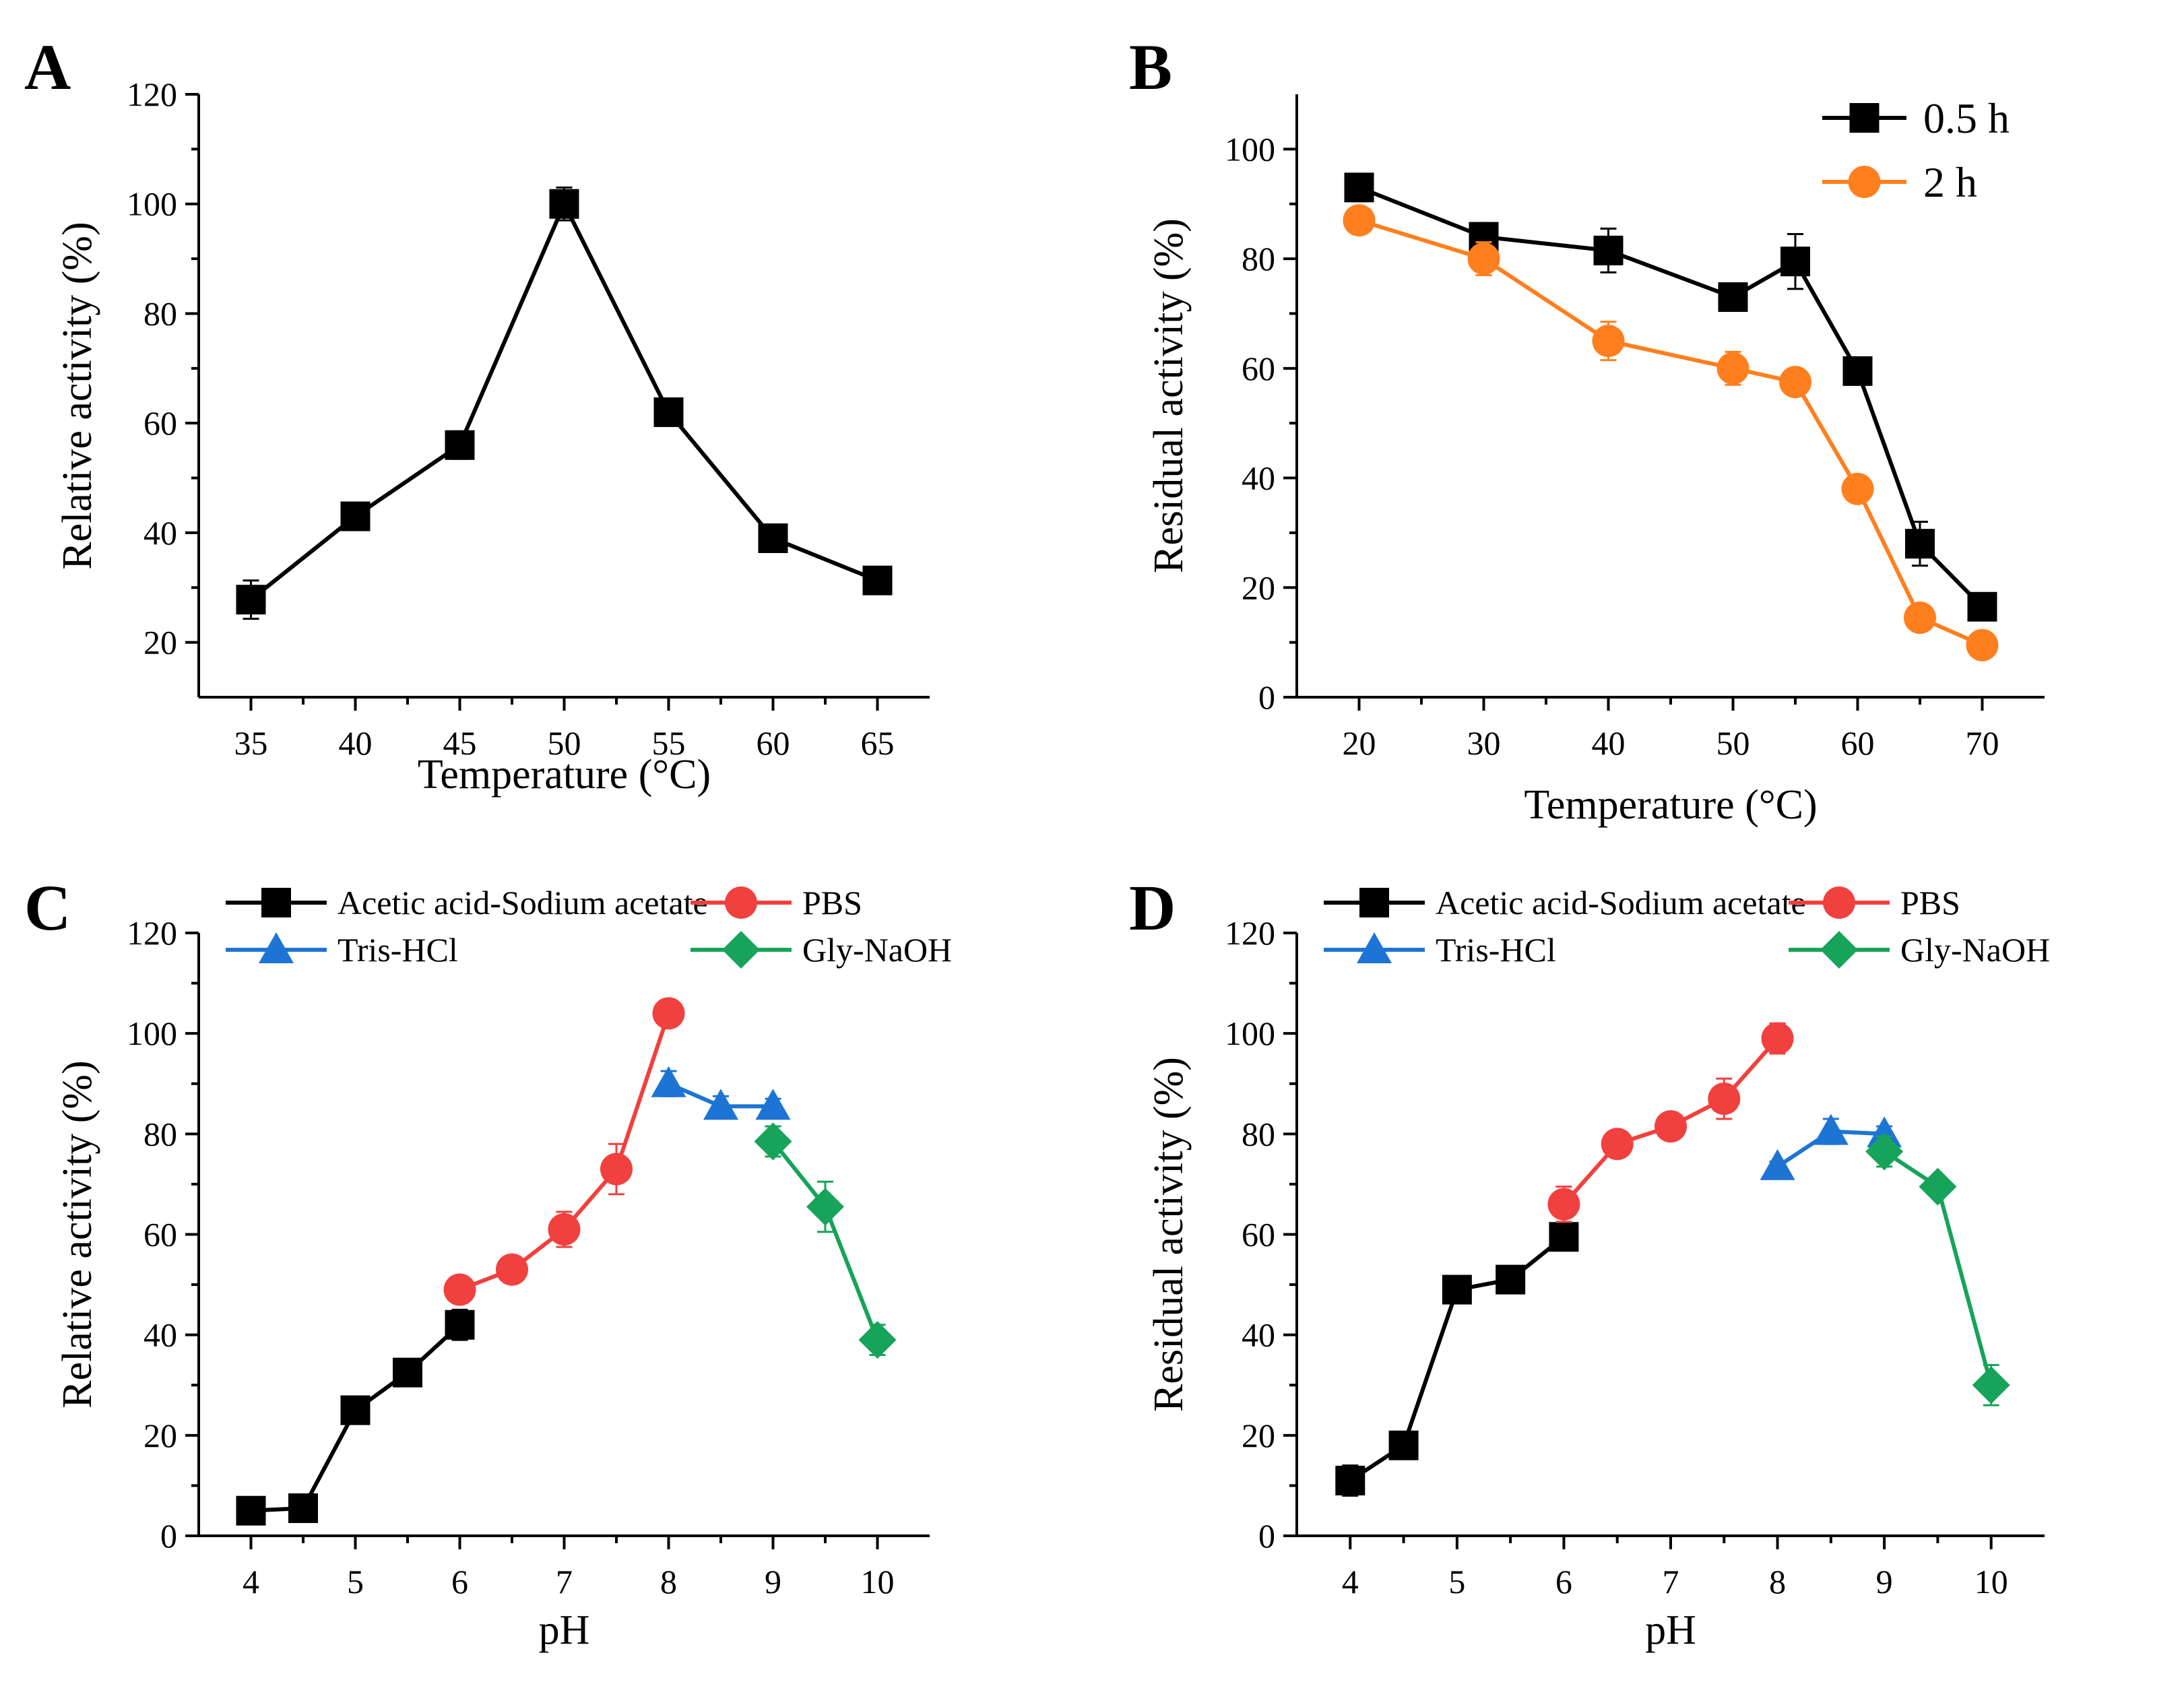 The height and width of the screenshot is (1682, 2184). What do you see at coordinates (1671, 1581) in the screenshot?
I see `x-tick-label: 7` at bounding box center [1671, 1581].